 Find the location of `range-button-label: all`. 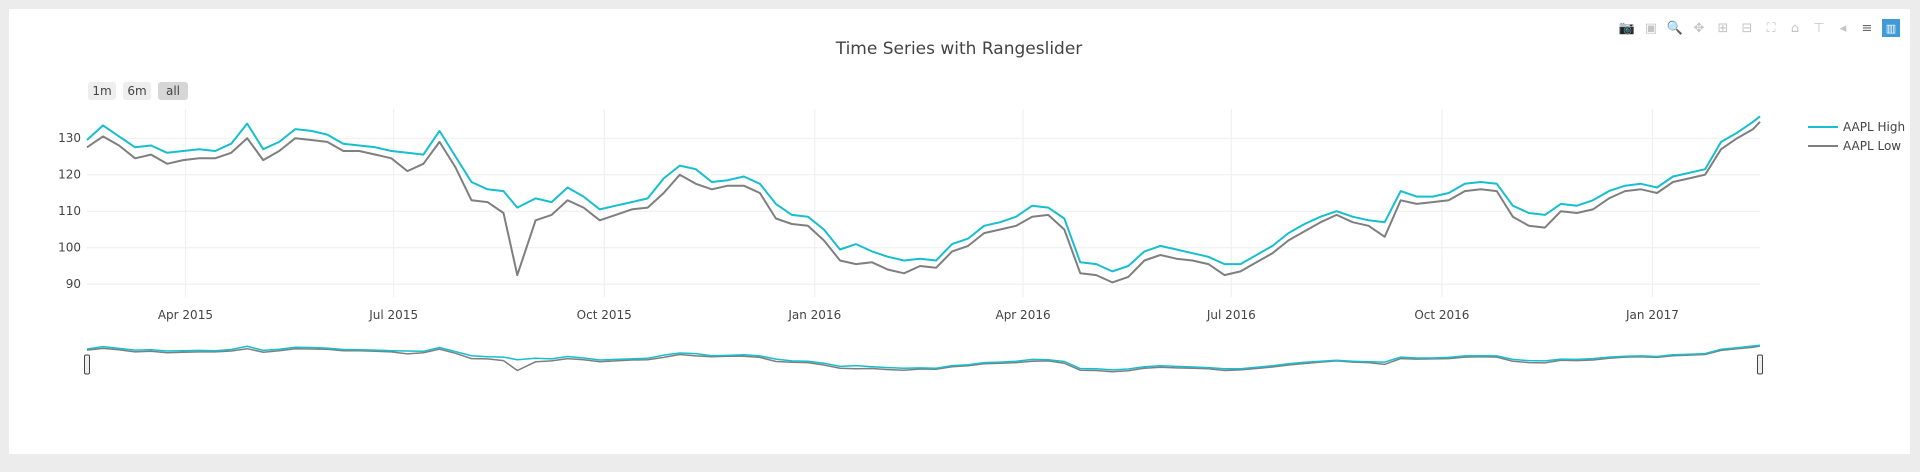

range-button-label: all is located at coordinates (173, 91).